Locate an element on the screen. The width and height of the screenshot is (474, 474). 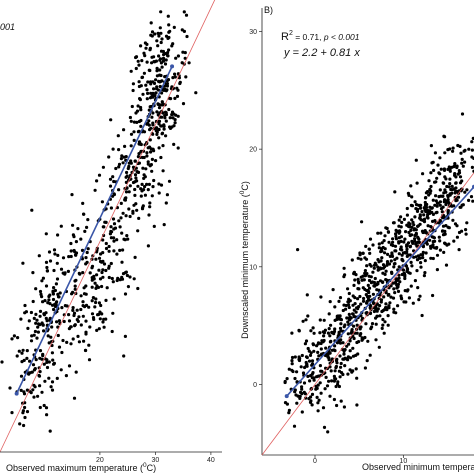
x-tick-label: 30 is located at coordinates (156, 460).